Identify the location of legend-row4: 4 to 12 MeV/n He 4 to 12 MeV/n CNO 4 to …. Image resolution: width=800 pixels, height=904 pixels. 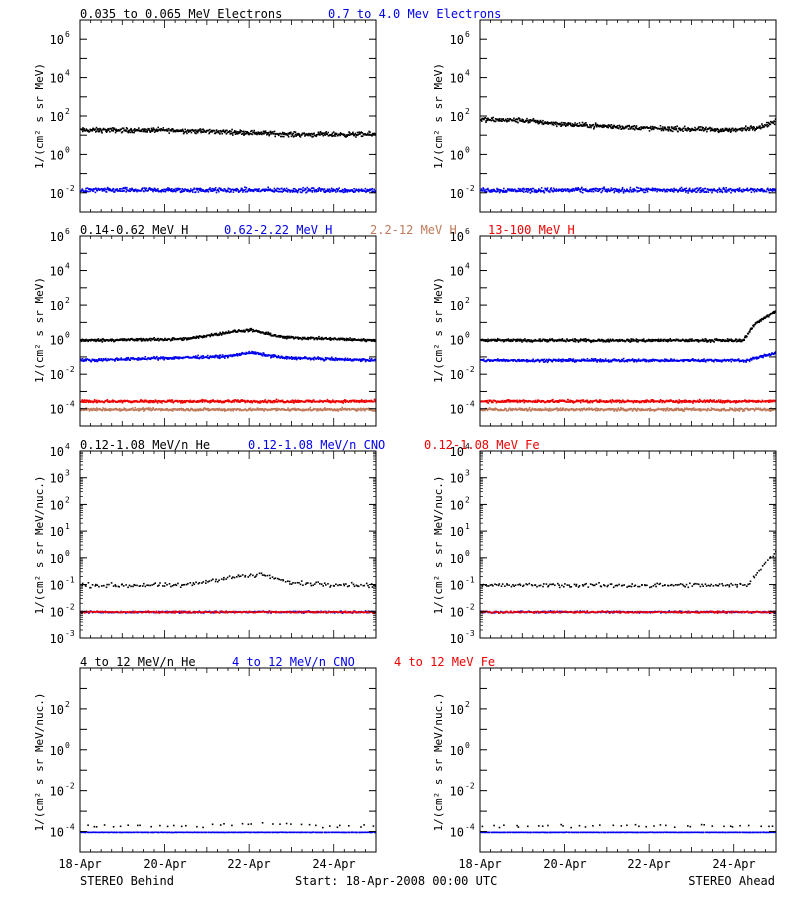
(287, 662).